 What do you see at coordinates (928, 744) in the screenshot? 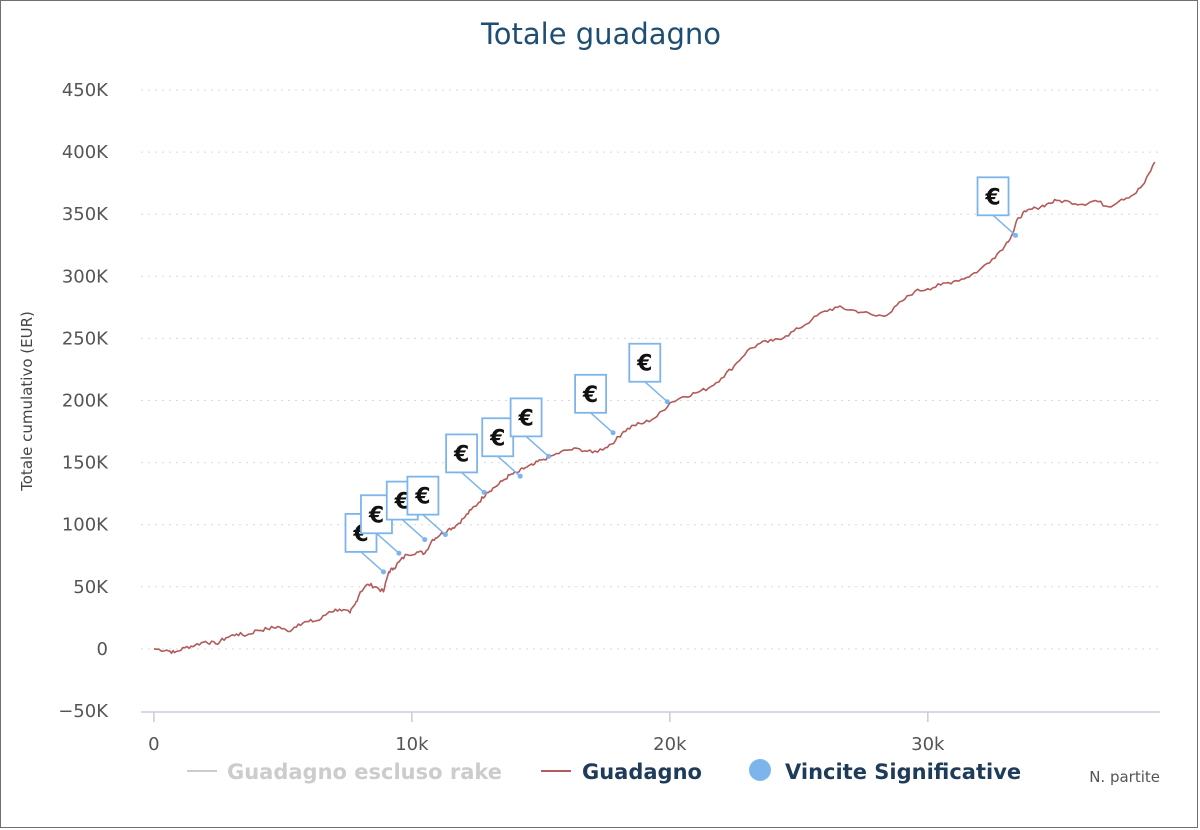
I see `x-tick-label: 30k` at bounding box center [928, 744].